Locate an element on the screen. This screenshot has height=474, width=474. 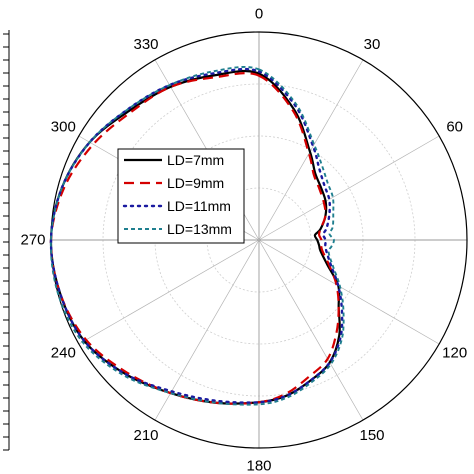
angle-tick-label: 270 is located at coordinates (32, 240).